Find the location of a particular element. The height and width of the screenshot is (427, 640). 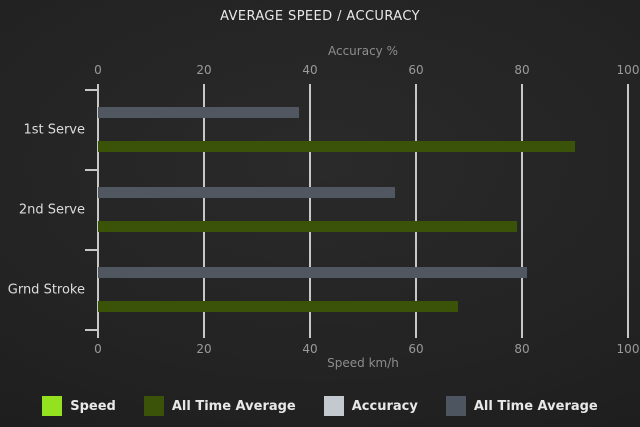

top-axis-label: Accuracy % is located at coordinates (362, 51).